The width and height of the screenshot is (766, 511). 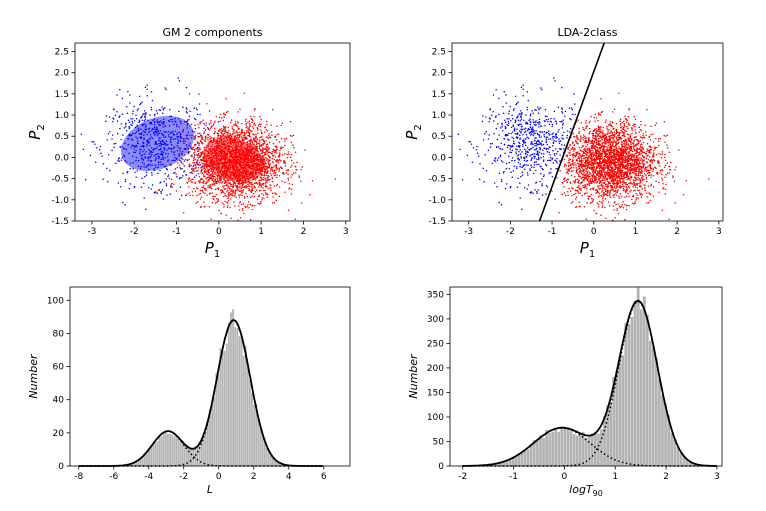 I want to click on y-tick-label: 1.0, so click(x=62, y=116).